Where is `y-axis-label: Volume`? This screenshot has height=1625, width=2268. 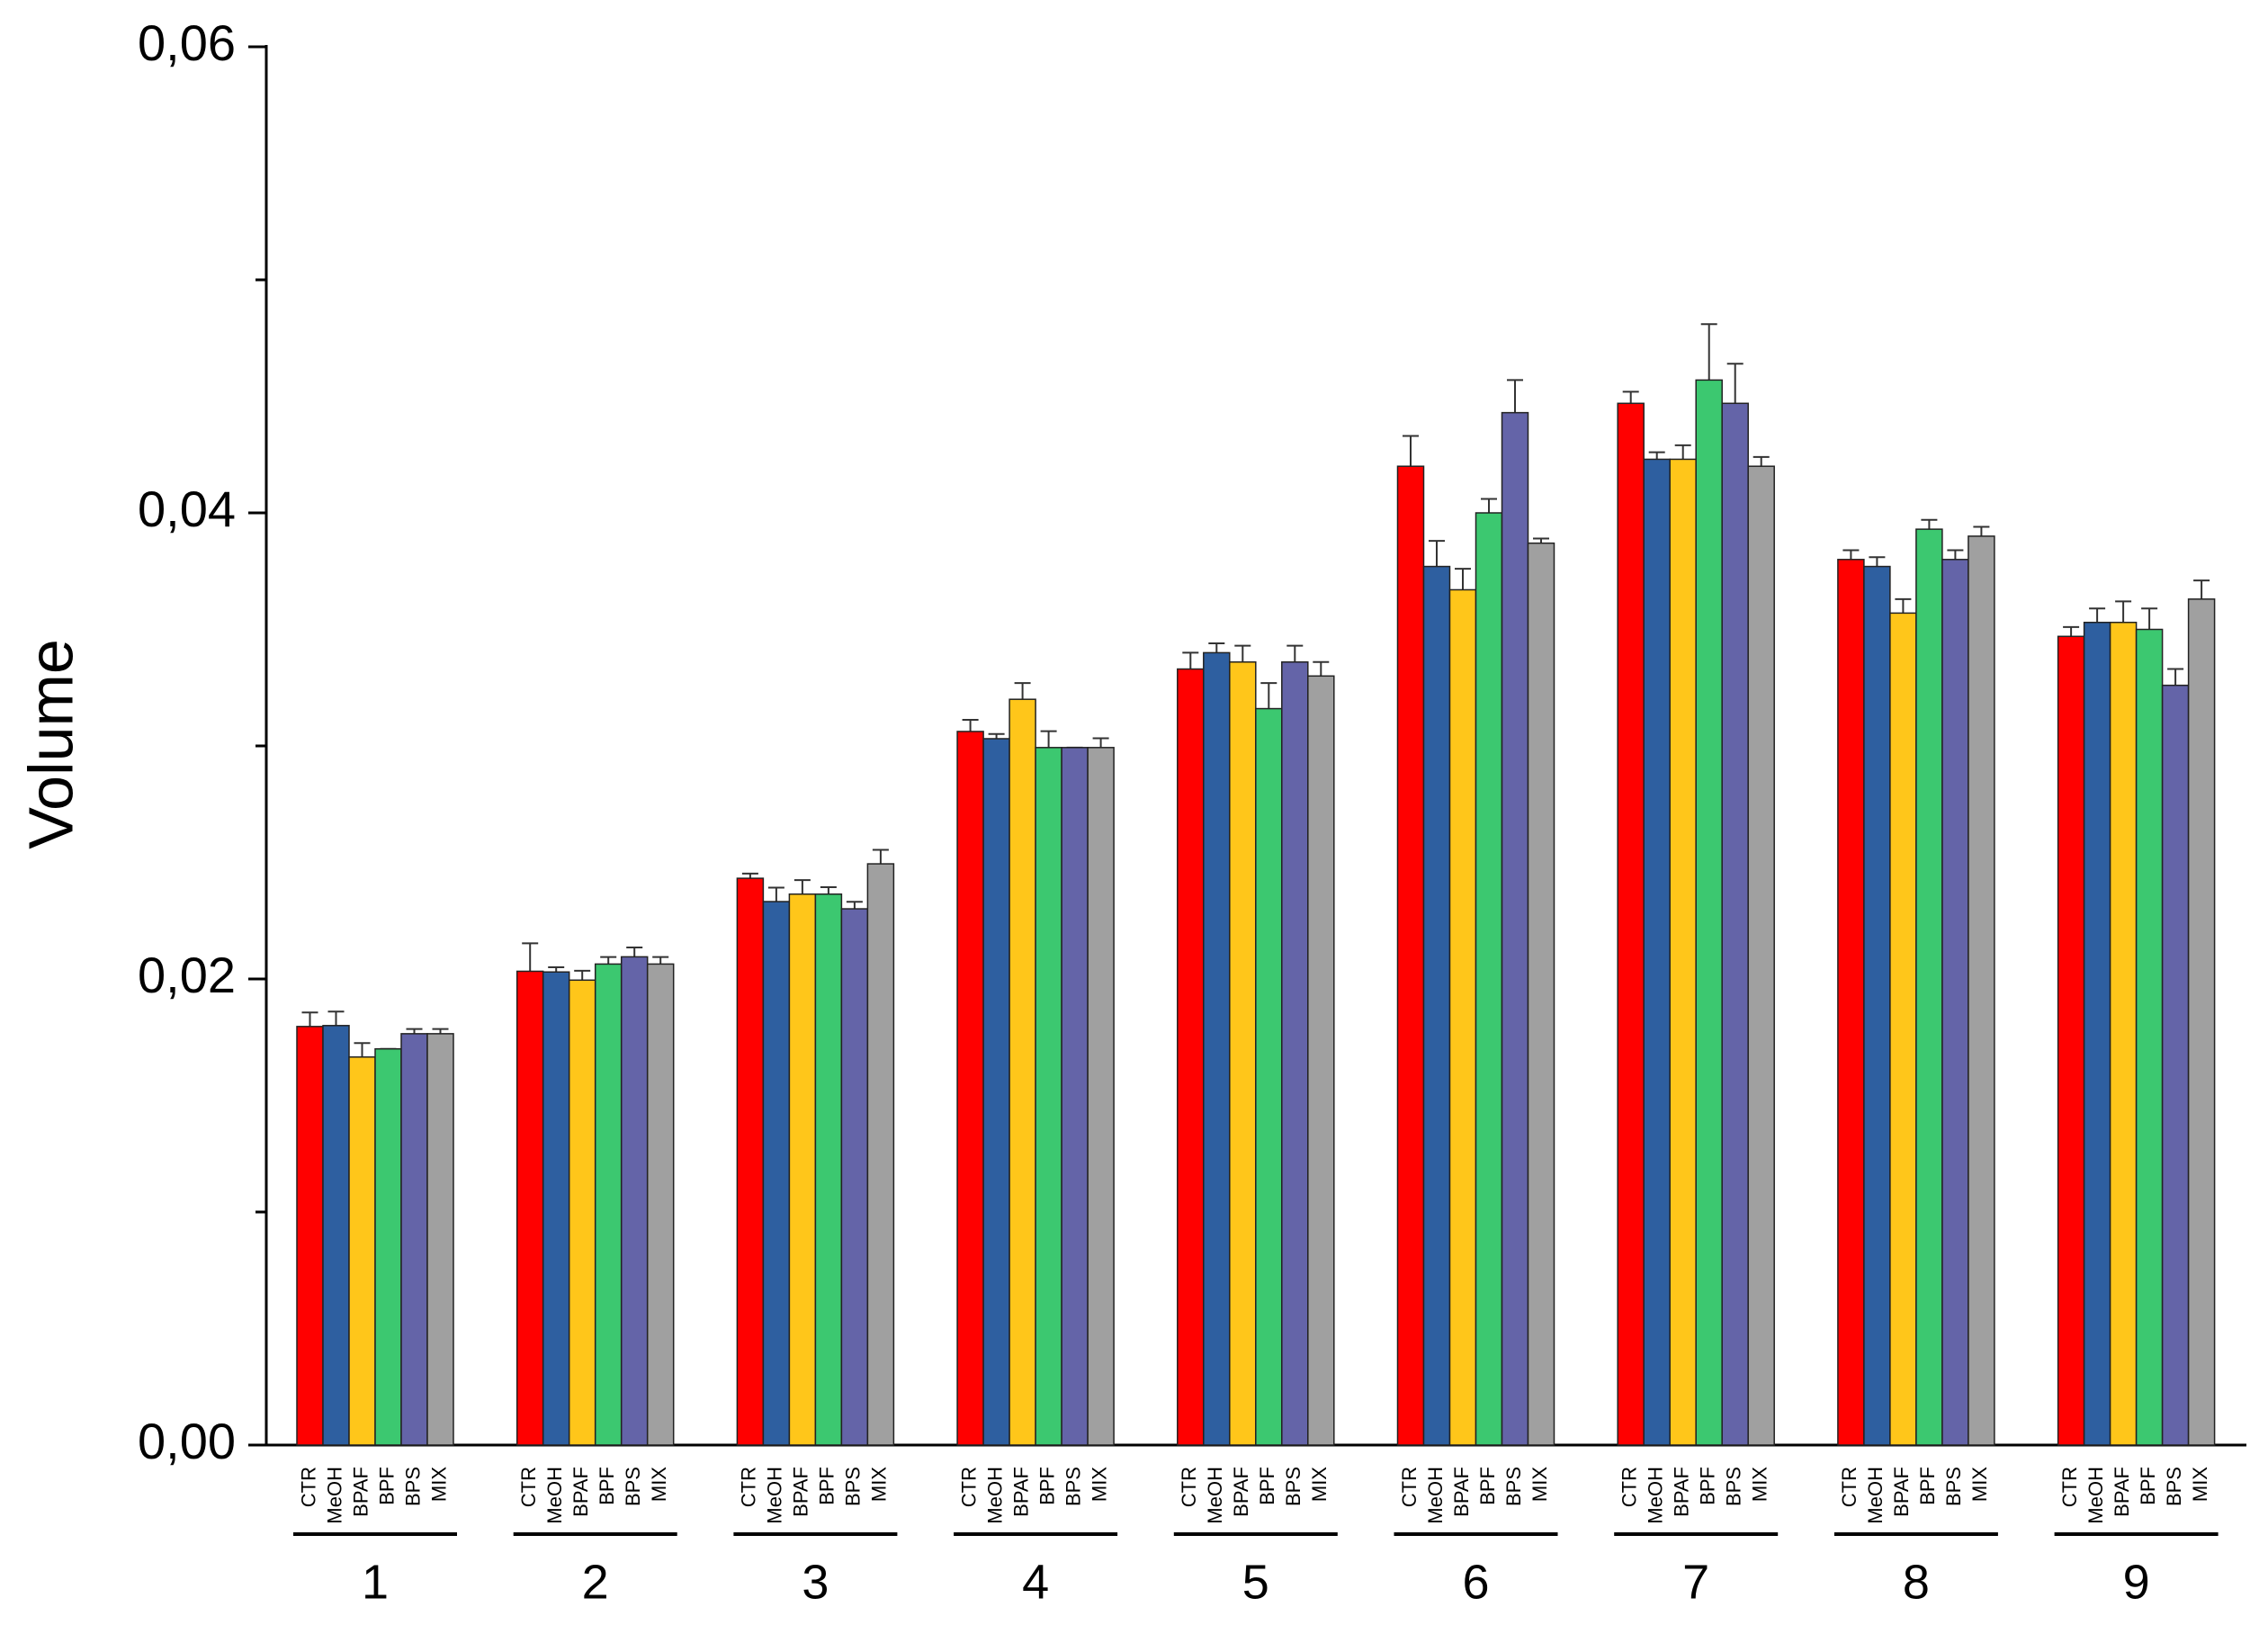
y-axis-label: Volume is located at coordinates (50, 744).